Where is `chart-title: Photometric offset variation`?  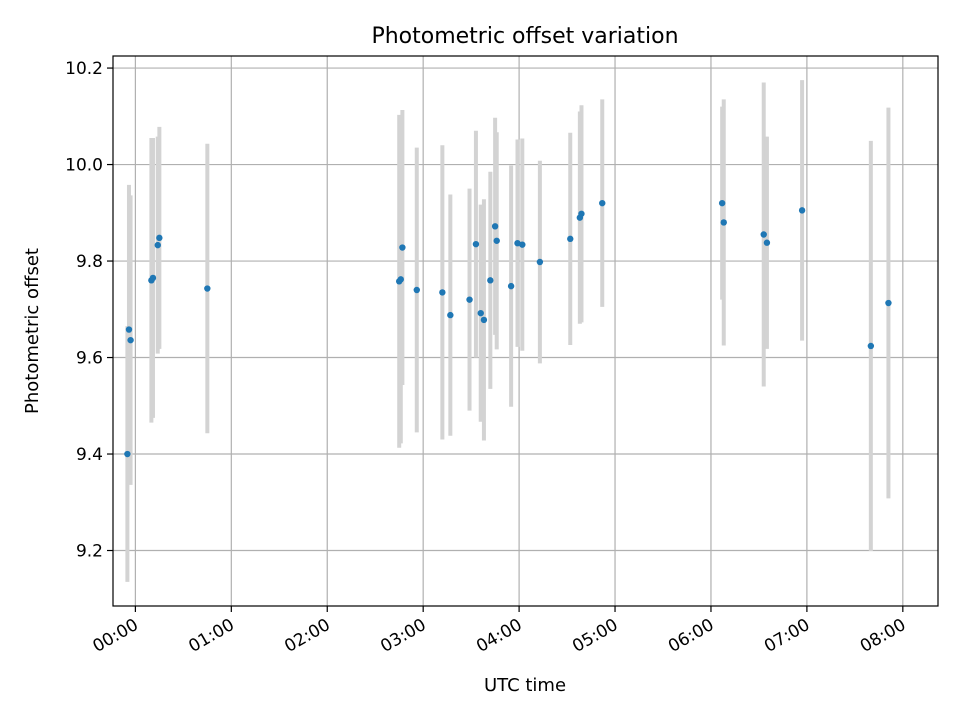
chart-title: Photometric offset variation is located at coordinates (524, 36).